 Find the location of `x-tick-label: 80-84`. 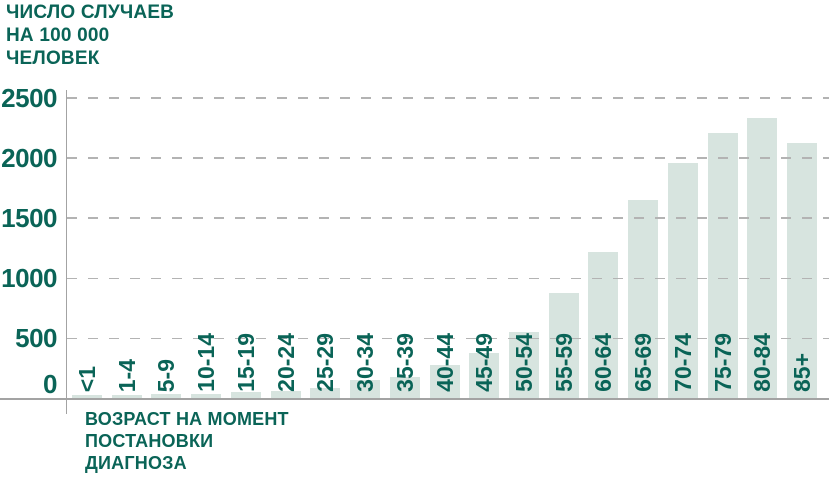

x-tick-label: 80-84 is located at coordinates (762, 362).